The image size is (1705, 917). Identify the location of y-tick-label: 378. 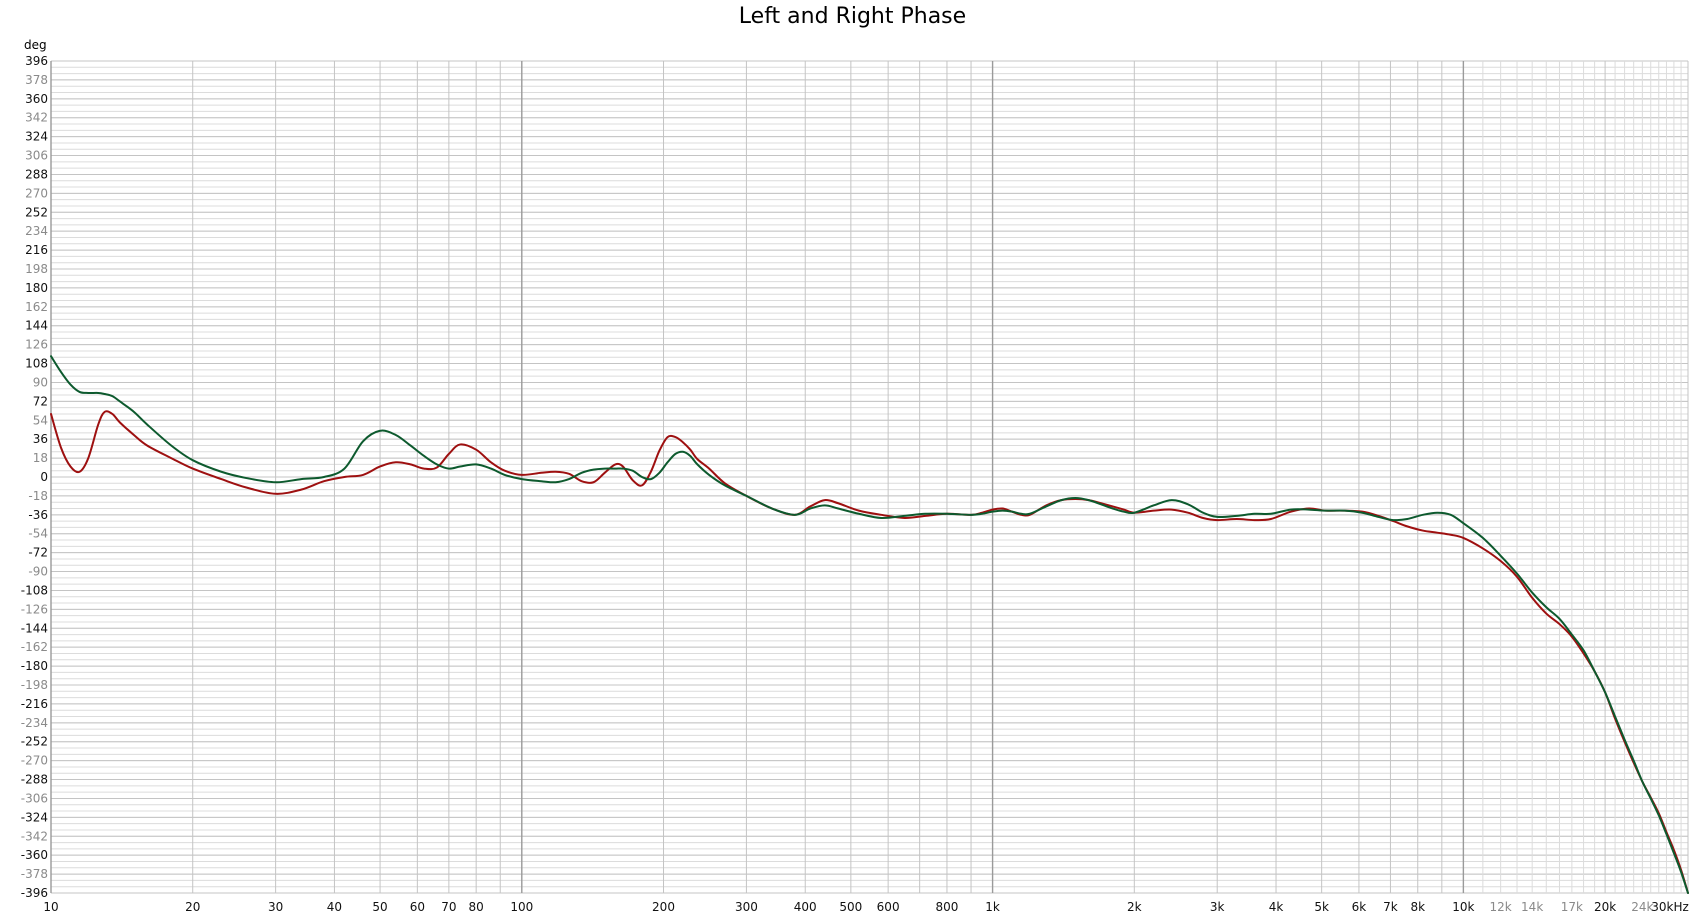
(36, 80).